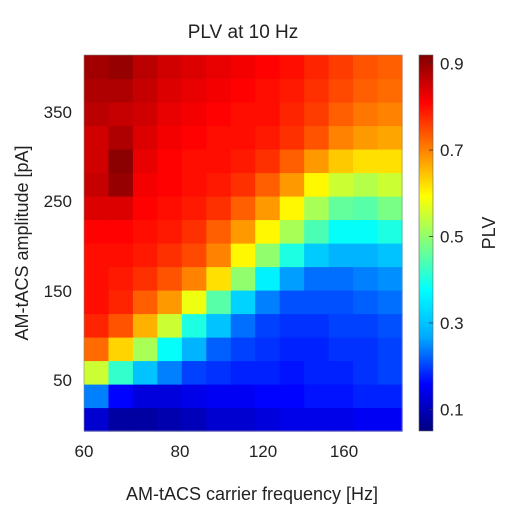  What do you see at coordinates (22, 242) in the screenshot?
I see `y-axis-label: AM-tACS amplitude [pA]` at bounding box center [22, 242].